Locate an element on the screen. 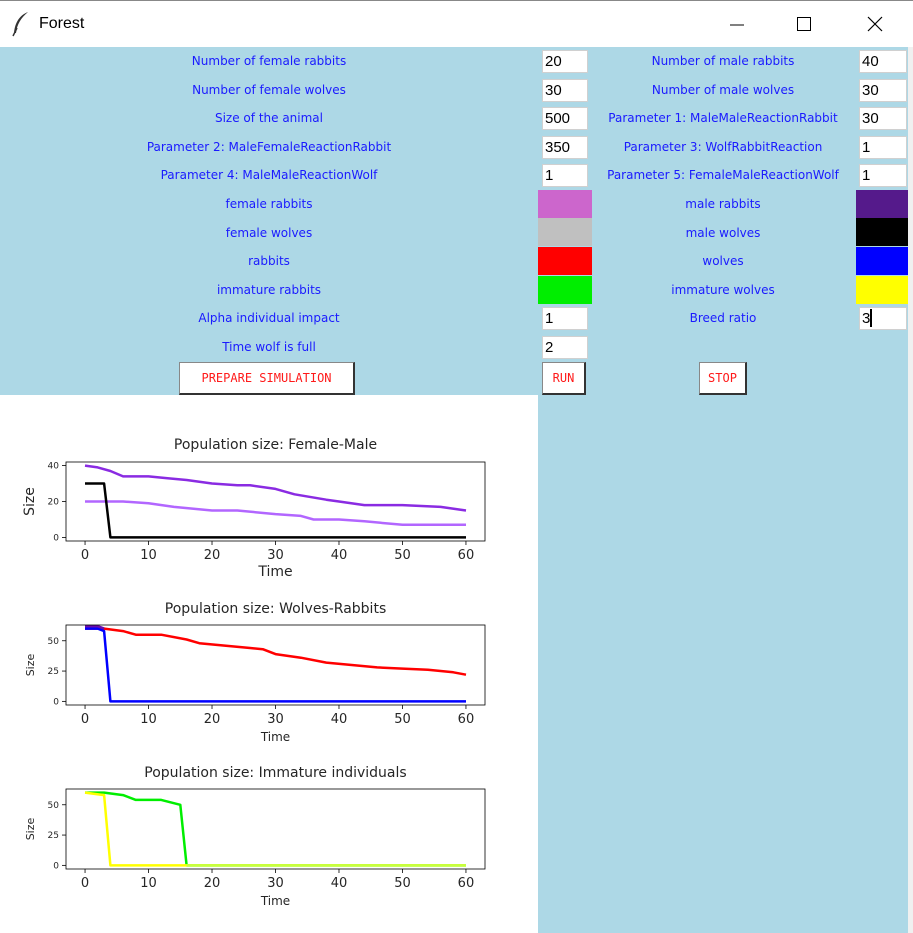 The width and height of the screenshot is (913, 933). breed-ratio-input: 3 is located at coordinates (883, 318).